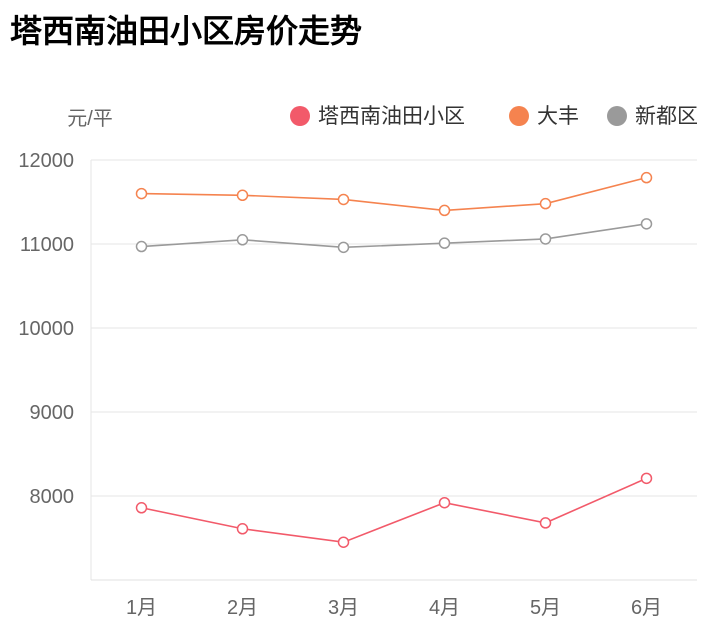  I want to click on legend-label: 塔西南油田小区, so click(391, 116).